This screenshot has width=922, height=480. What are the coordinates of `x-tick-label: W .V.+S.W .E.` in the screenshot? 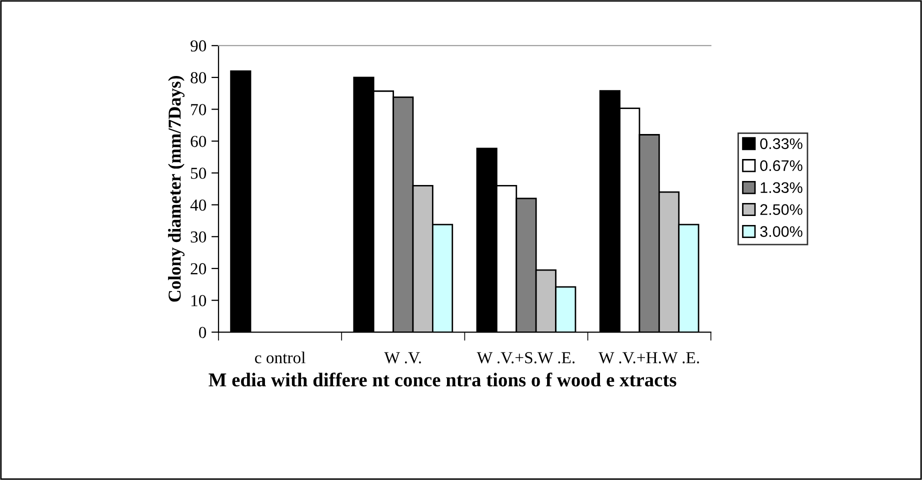 It's located at (525, 358).